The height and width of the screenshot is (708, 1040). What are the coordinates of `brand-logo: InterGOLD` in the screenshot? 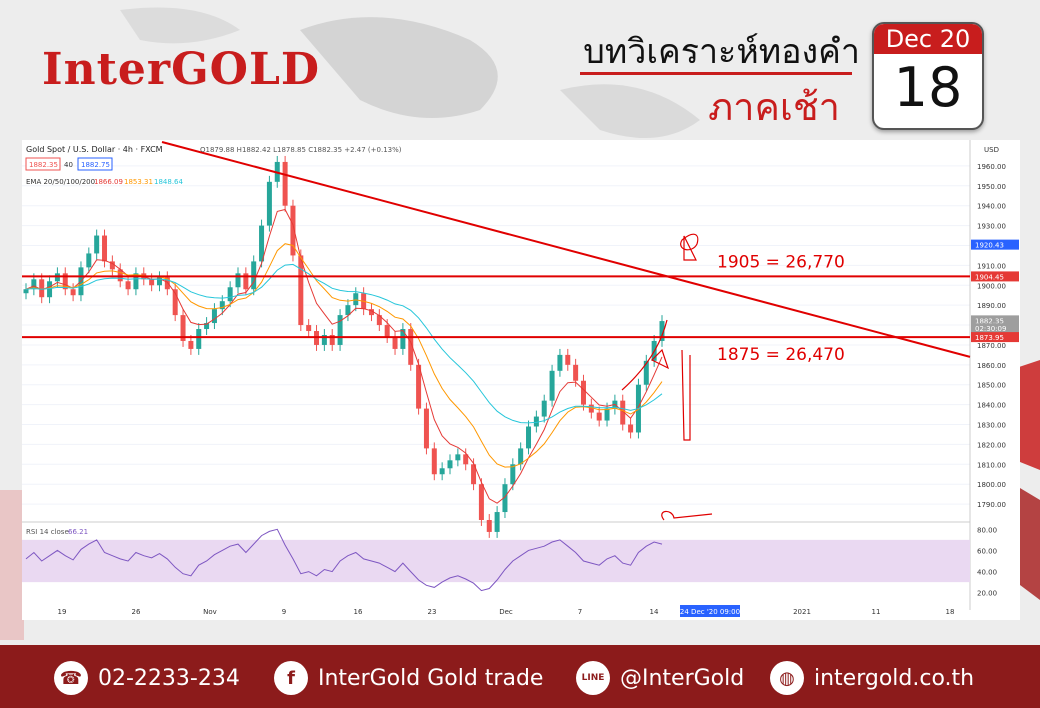 It's located at (181, 69).